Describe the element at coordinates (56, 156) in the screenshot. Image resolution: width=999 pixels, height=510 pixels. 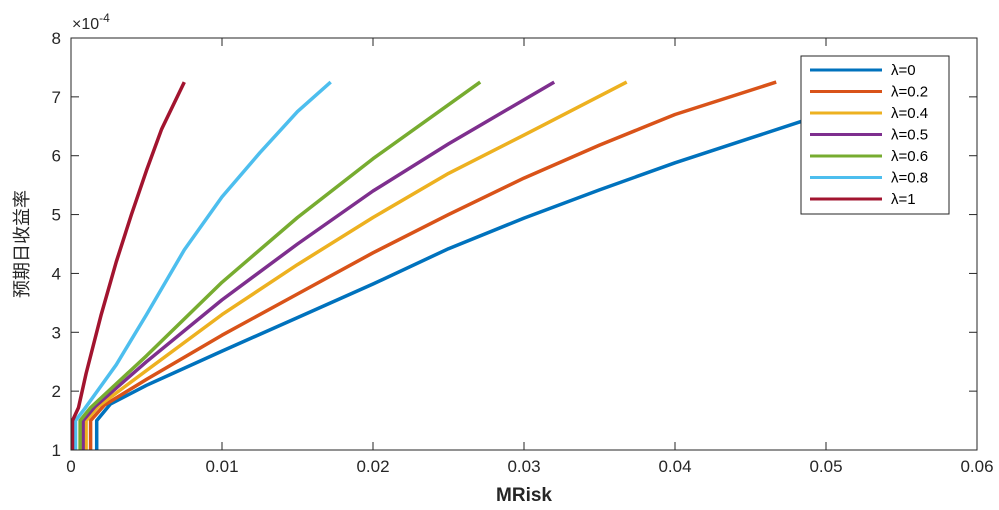
I see `y-tick-label: 6` at that location.